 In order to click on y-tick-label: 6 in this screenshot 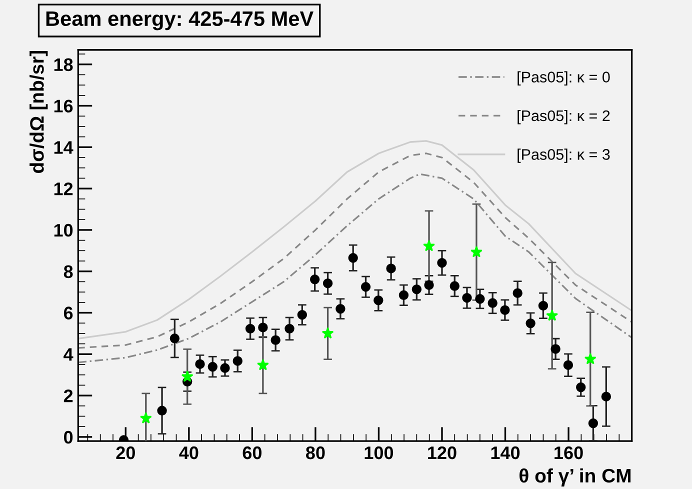, I will do `click(68, 313)`.